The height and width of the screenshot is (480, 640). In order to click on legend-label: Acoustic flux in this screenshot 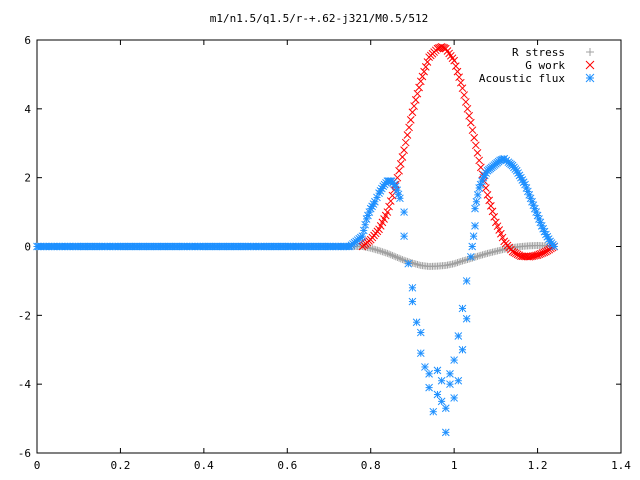, I will do `click(522, 78)`.